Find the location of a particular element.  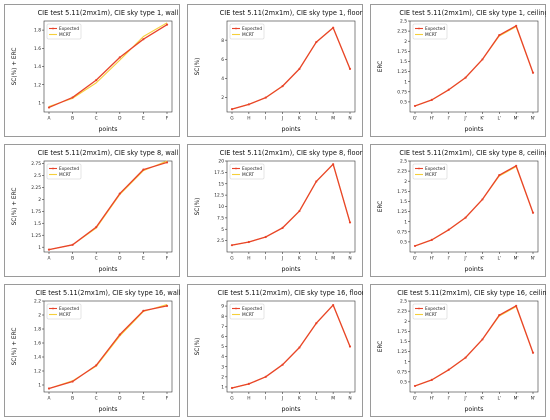

x-tick-label: H' is located at coordinates (432, 259).